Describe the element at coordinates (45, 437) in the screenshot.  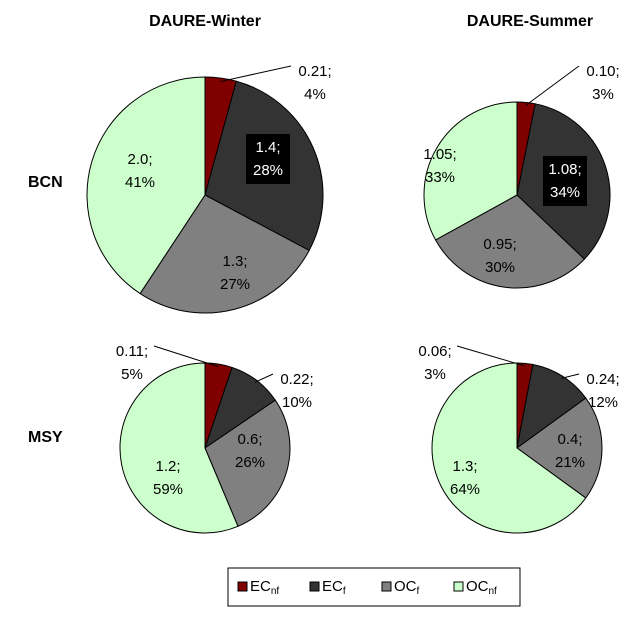
I see `row-label: MSY` at that location.